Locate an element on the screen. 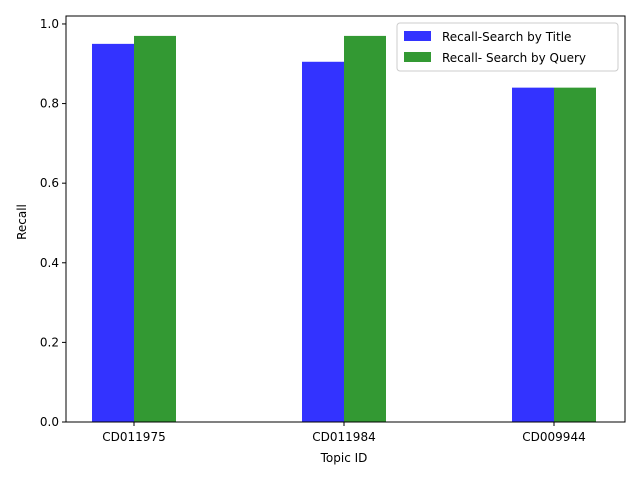  legend-label-series2: Recall- Search by Query is located at coordinates (514, 58).